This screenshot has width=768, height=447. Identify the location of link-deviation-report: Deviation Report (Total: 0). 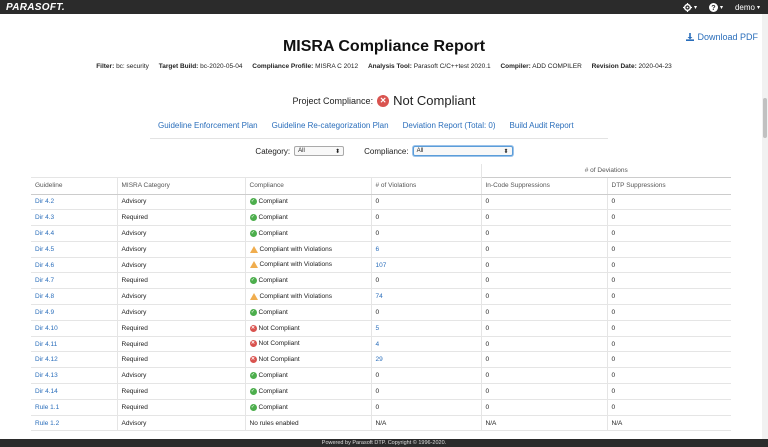
(449, 125).